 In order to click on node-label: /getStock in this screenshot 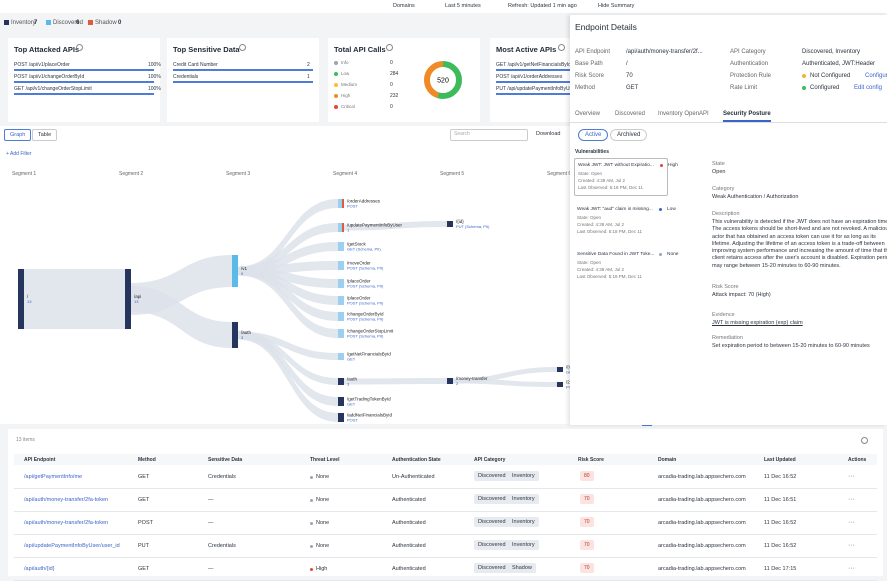, I will do `click(357, 244)`.